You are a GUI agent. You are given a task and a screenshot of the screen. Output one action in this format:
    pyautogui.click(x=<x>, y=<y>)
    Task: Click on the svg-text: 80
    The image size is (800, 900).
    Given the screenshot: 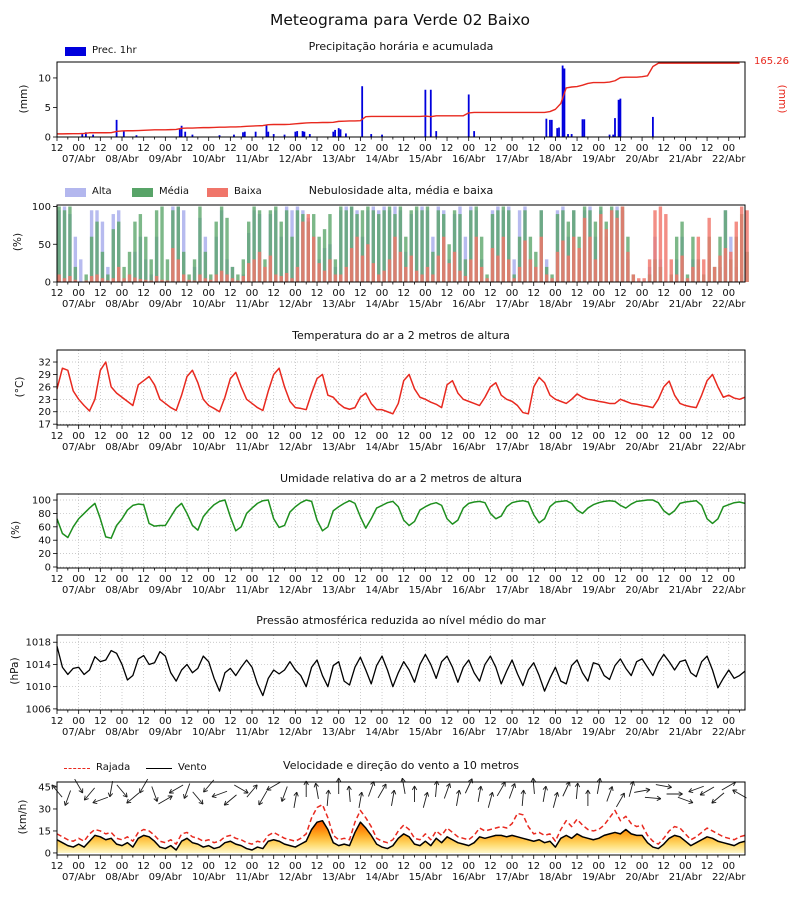 What is the action you would take?
    pyautogui.click(x=44, y=514)
    